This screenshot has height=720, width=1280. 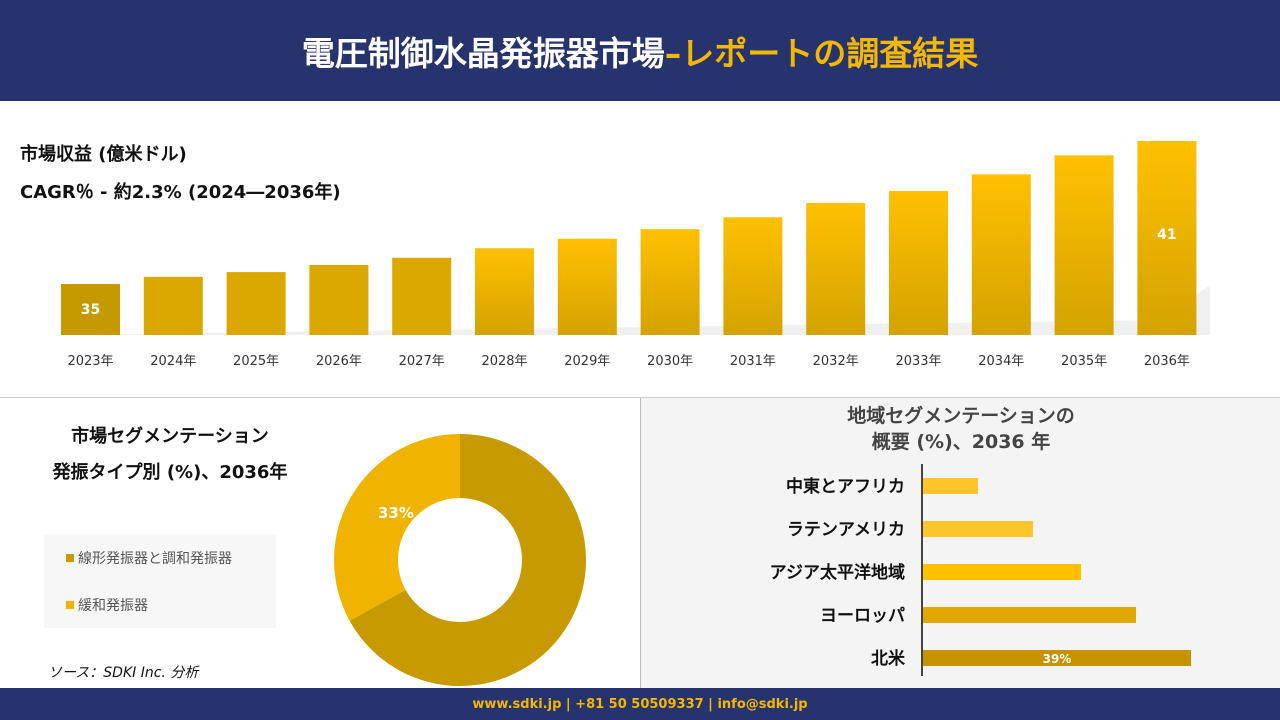 What do you see at coordinates (837, 572) in the screenshot?
I see `region-label: アジア太平洋地域` at bounding box center [837, 572].